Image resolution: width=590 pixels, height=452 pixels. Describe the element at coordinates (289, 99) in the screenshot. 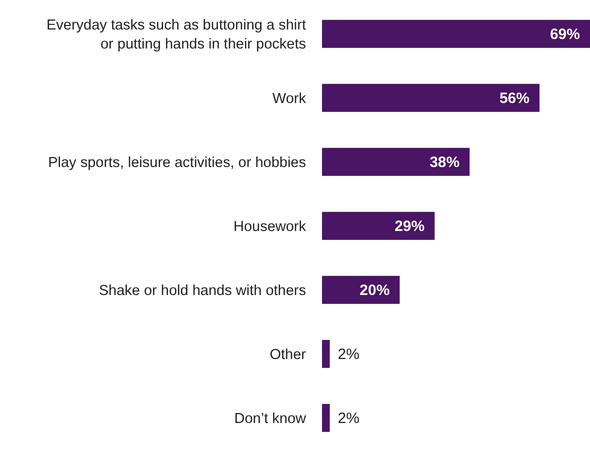

I see `y-tick-label: Work` at that location.